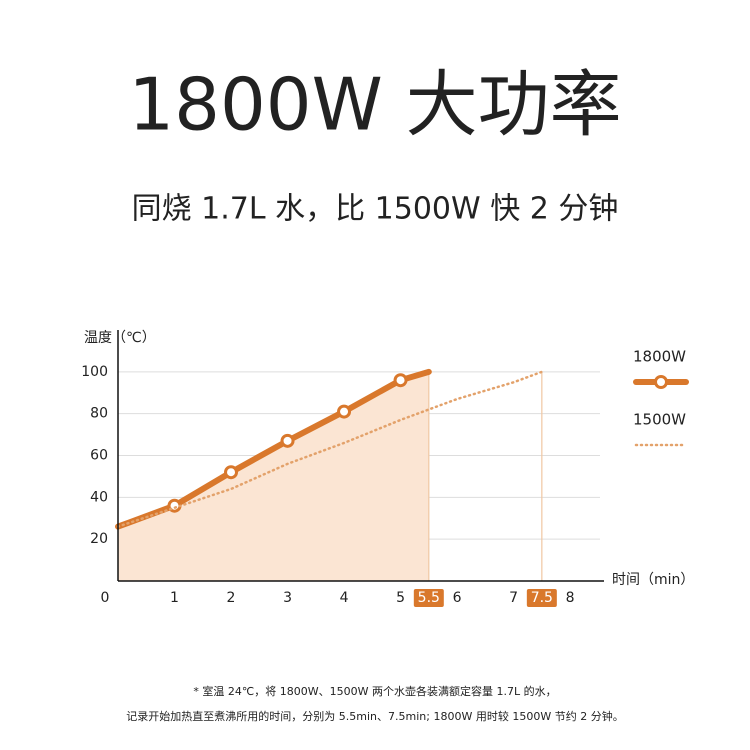  I want to click on y-axis-label: 温度（℃）, so click(120, 338).